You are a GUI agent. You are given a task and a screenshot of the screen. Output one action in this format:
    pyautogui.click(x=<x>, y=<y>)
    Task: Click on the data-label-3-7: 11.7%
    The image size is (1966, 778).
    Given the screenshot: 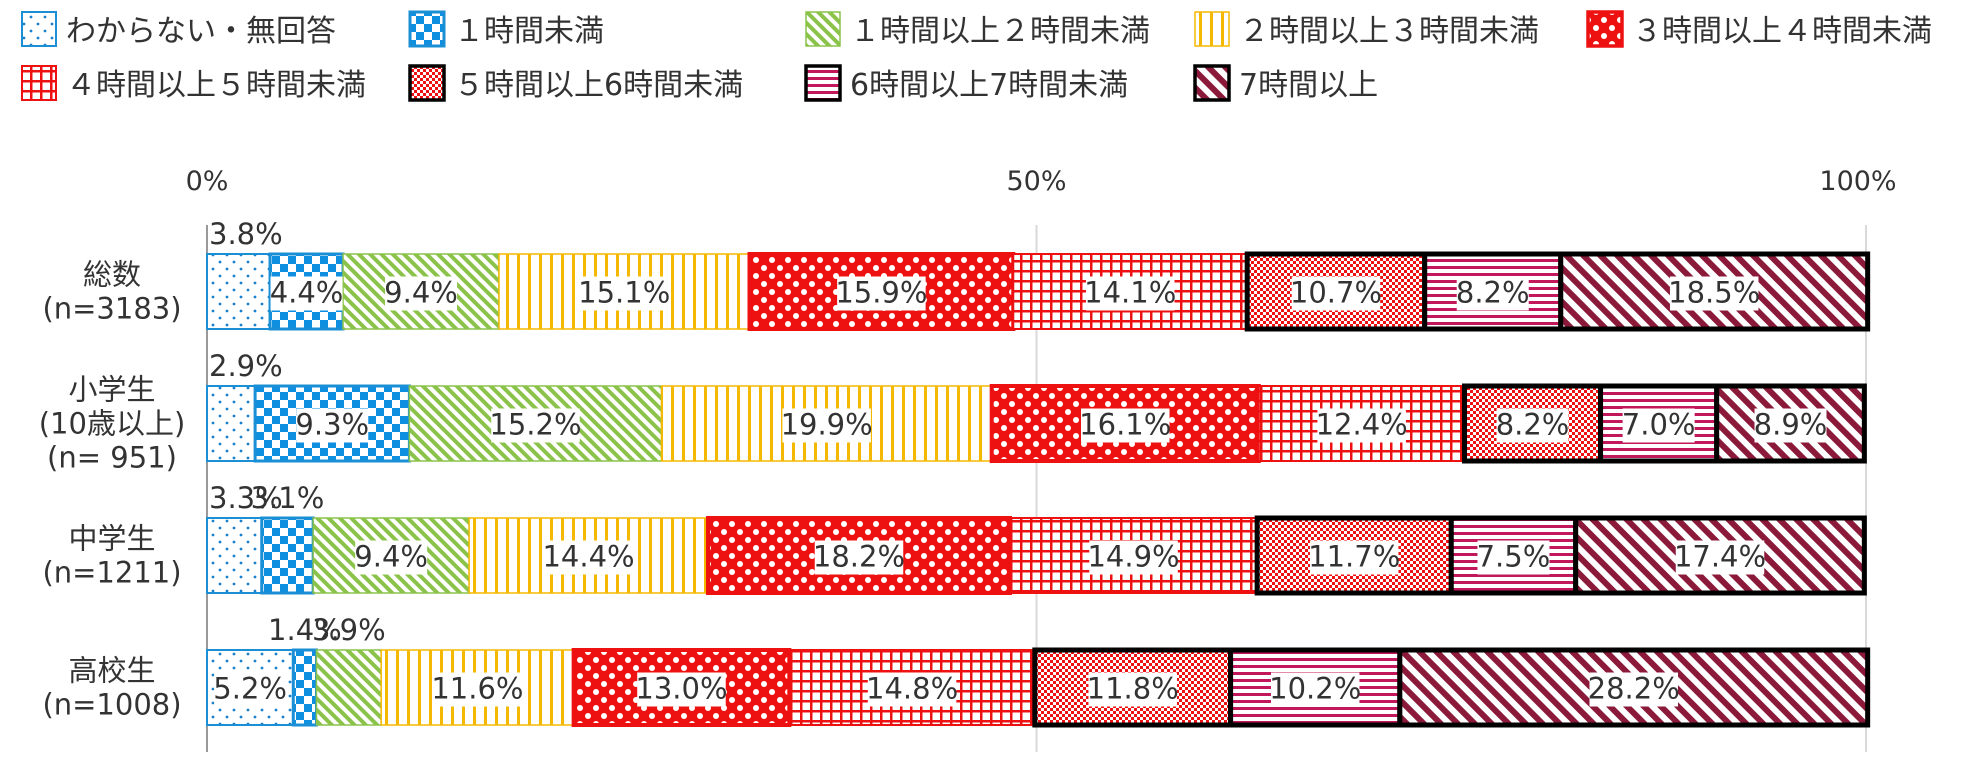 What is the action you would take?
    pyautogui.click(x=1354, y=557)
    